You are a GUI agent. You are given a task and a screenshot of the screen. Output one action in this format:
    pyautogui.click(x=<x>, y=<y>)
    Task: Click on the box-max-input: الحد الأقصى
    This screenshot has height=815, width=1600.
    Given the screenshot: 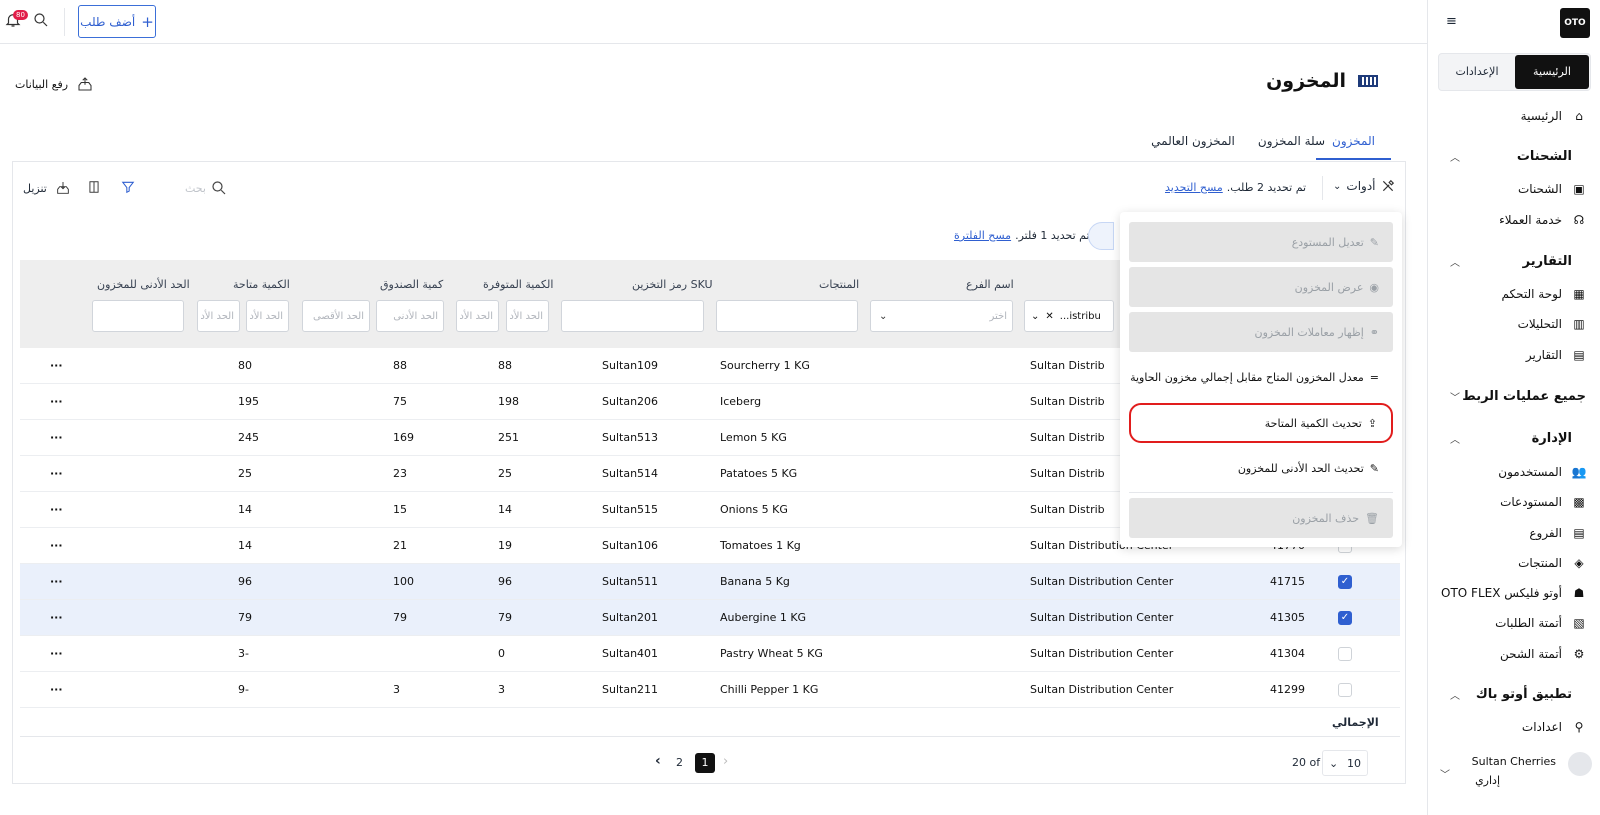 What is the action you would take?
    pyautogui.click(x=336, y=316)
    